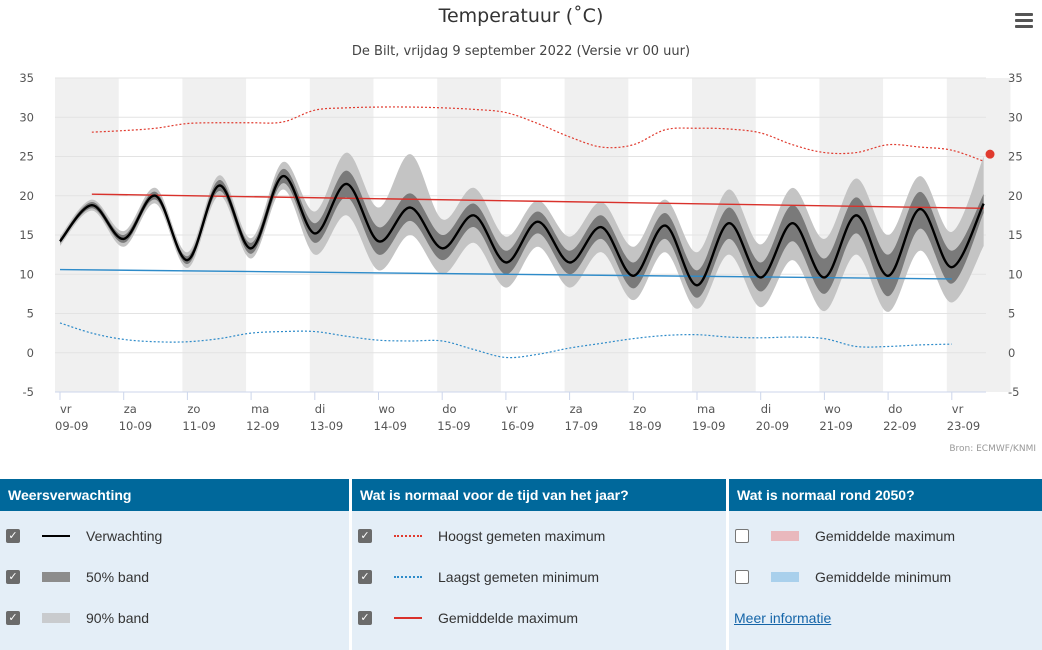 Image resolution: width=1042 pixels, height=650 pixels. Describe the element at coordinates (74, 577) in the screenshot. I see `legend-item-band50: ✓ 50% band` at that location.